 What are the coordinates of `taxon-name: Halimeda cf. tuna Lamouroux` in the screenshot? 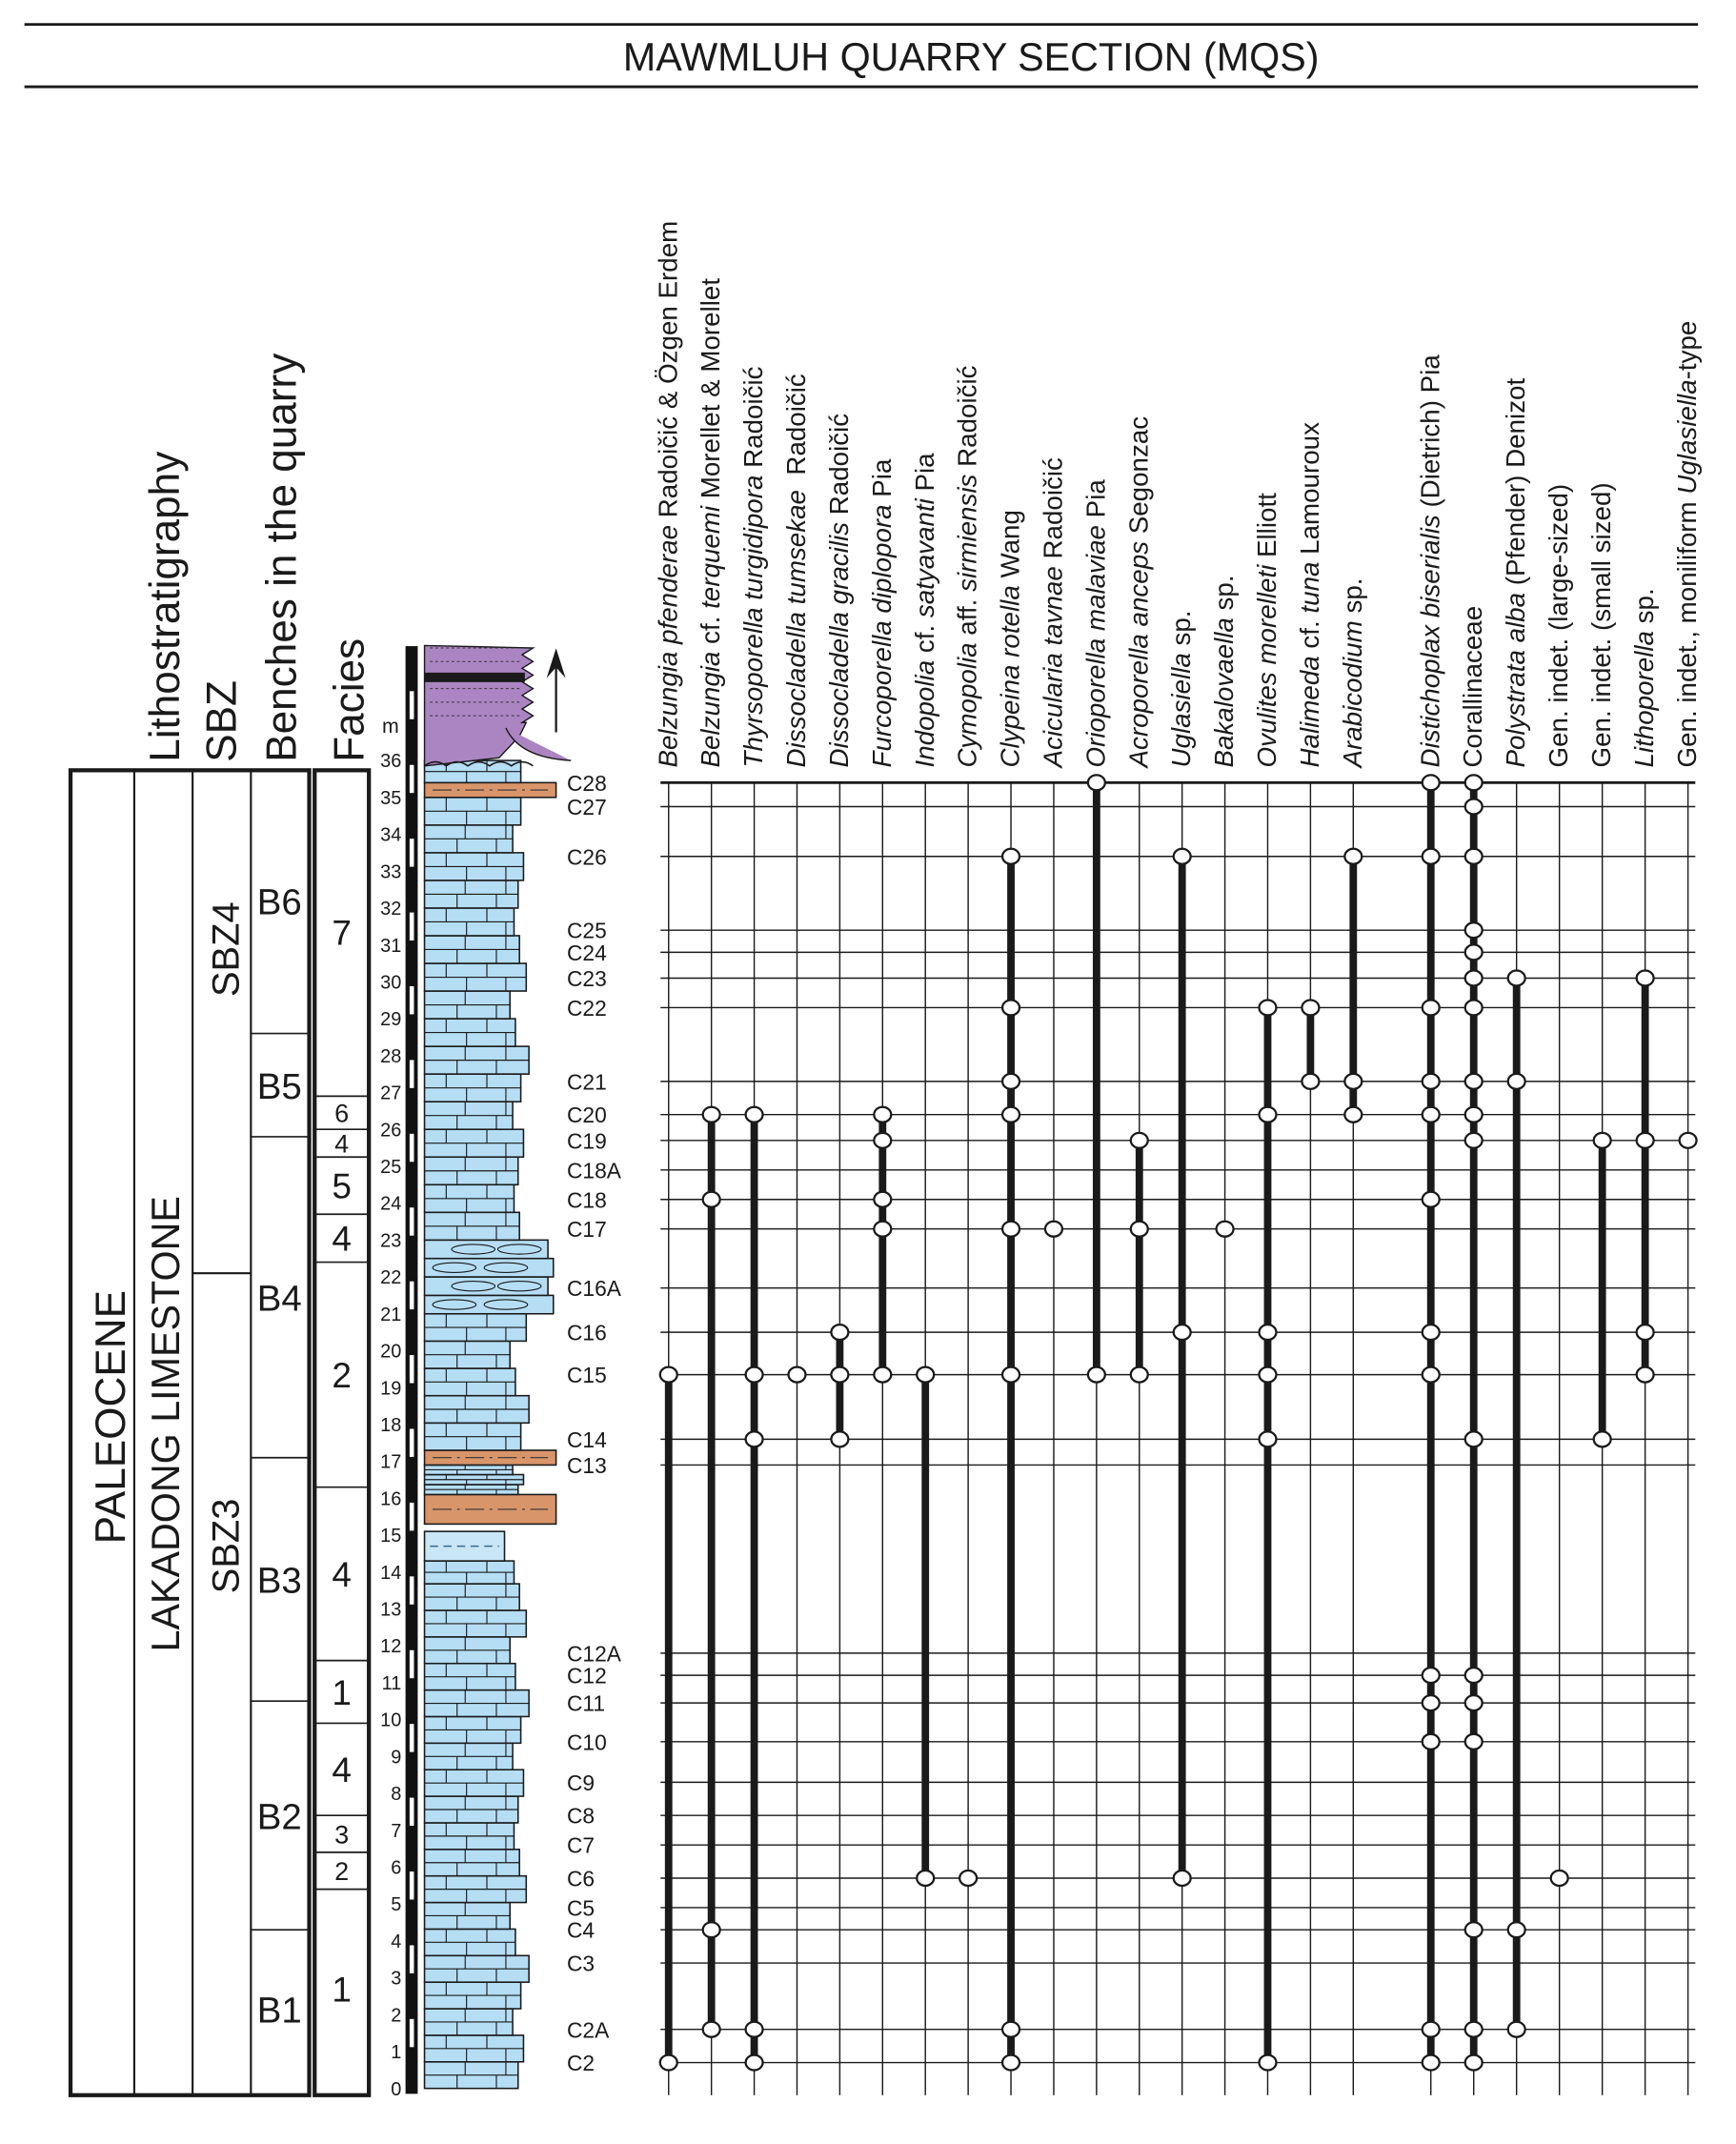 It's located at (1309, 595).